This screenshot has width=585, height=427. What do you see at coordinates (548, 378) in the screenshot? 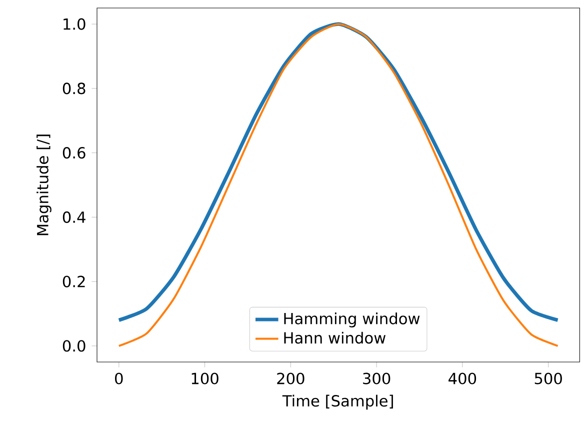
I see `x-tick-label: 500` at bounding box center [548, 378].